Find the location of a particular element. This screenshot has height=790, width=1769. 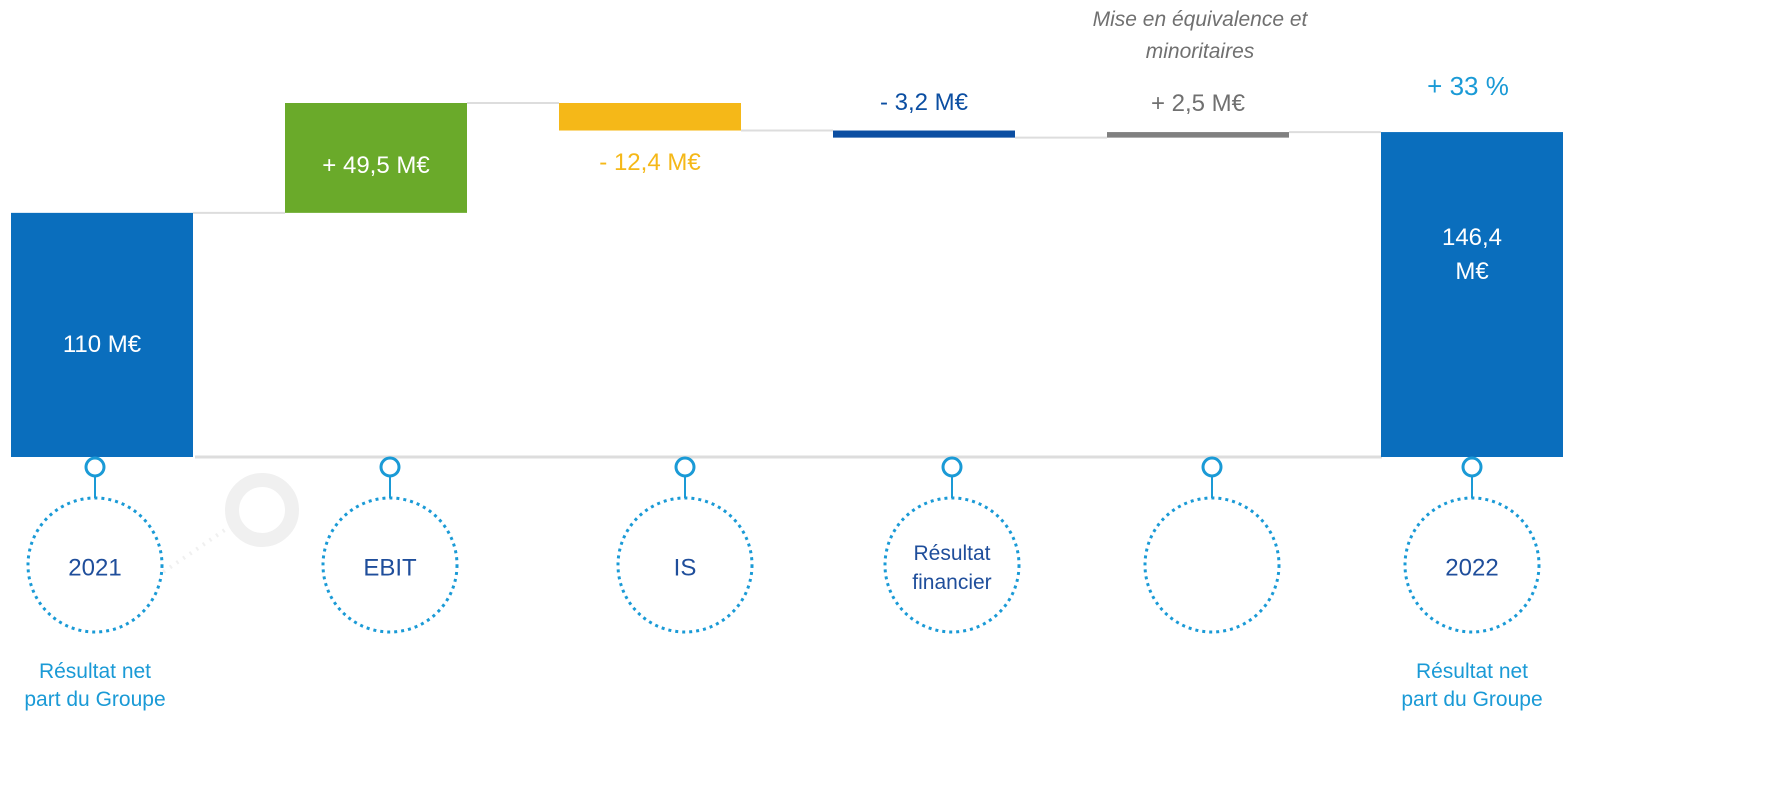

value-label: + 49,5 M€ is located at coordinates (376, 165).